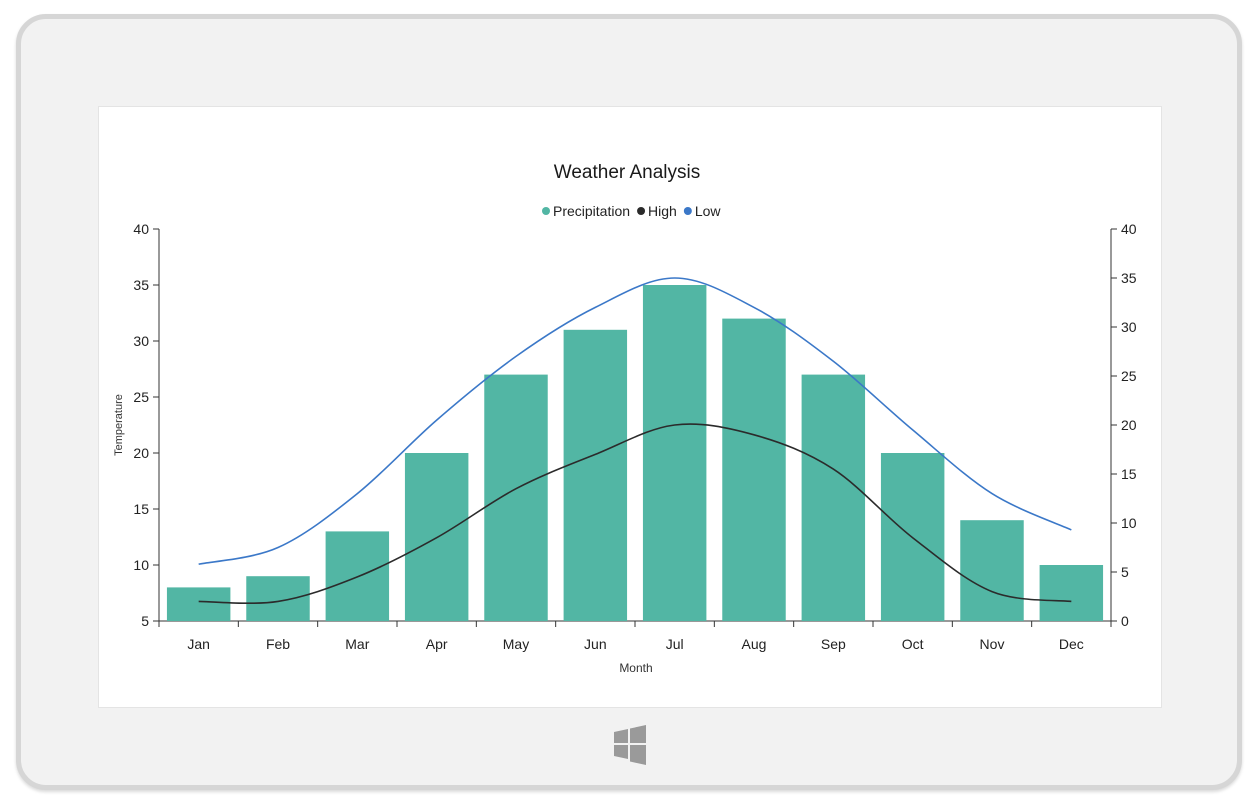 This screenshot has height=807, width=1258. Describe the element at coordinates (662, 211) in the screenshot. I see `legend-label: High` at that location.